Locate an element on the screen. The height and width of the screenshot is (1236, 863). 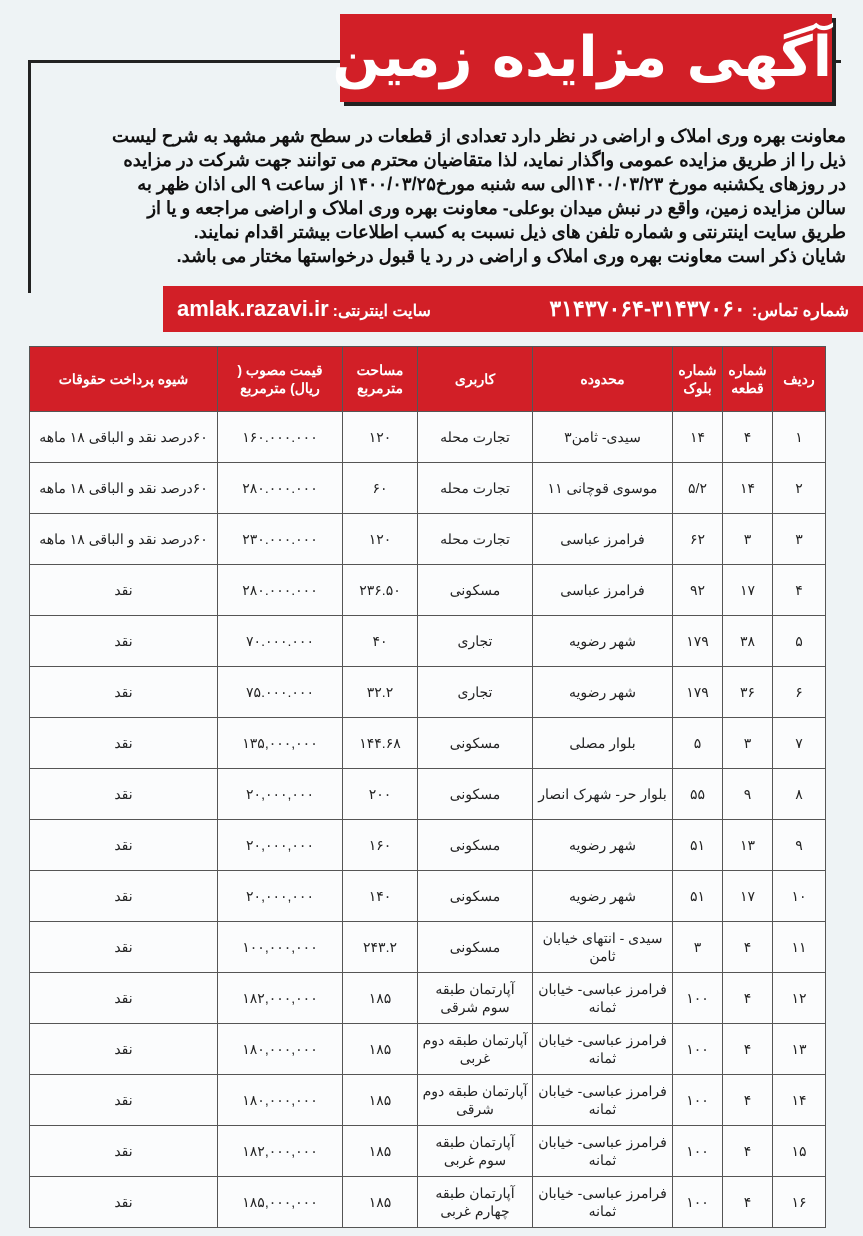
table-cell: ۳۲.۲ is located at coordinates (380, 692).